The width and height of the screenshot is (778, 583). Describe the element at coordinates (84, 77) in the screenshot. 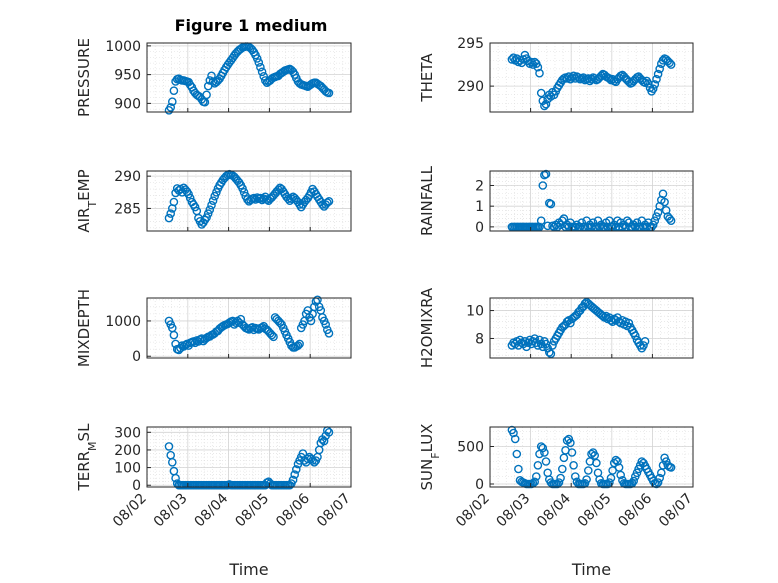

I see `y-axis-label: PRESSURE` at that location.